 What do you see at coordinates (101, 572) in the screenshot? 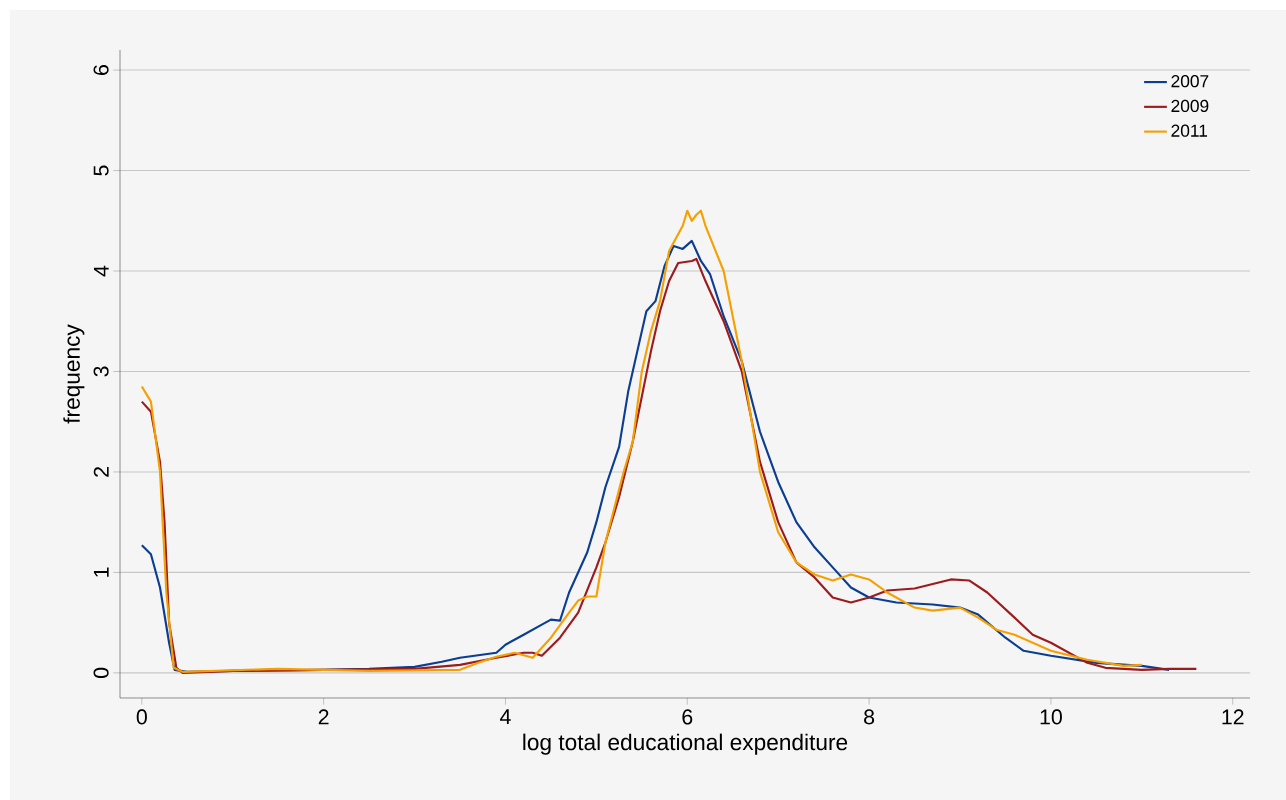
I see `y-tick-label: 1` at bounding box center [101, 572].